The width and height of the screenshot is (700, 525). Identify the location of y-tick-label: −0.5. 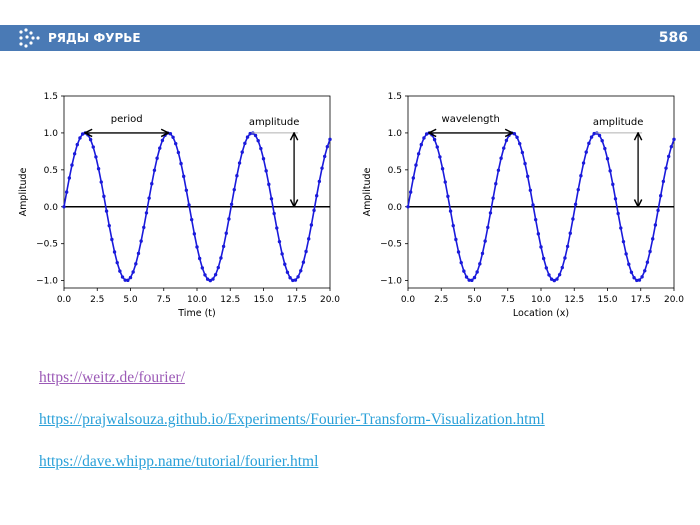
(391, 245).